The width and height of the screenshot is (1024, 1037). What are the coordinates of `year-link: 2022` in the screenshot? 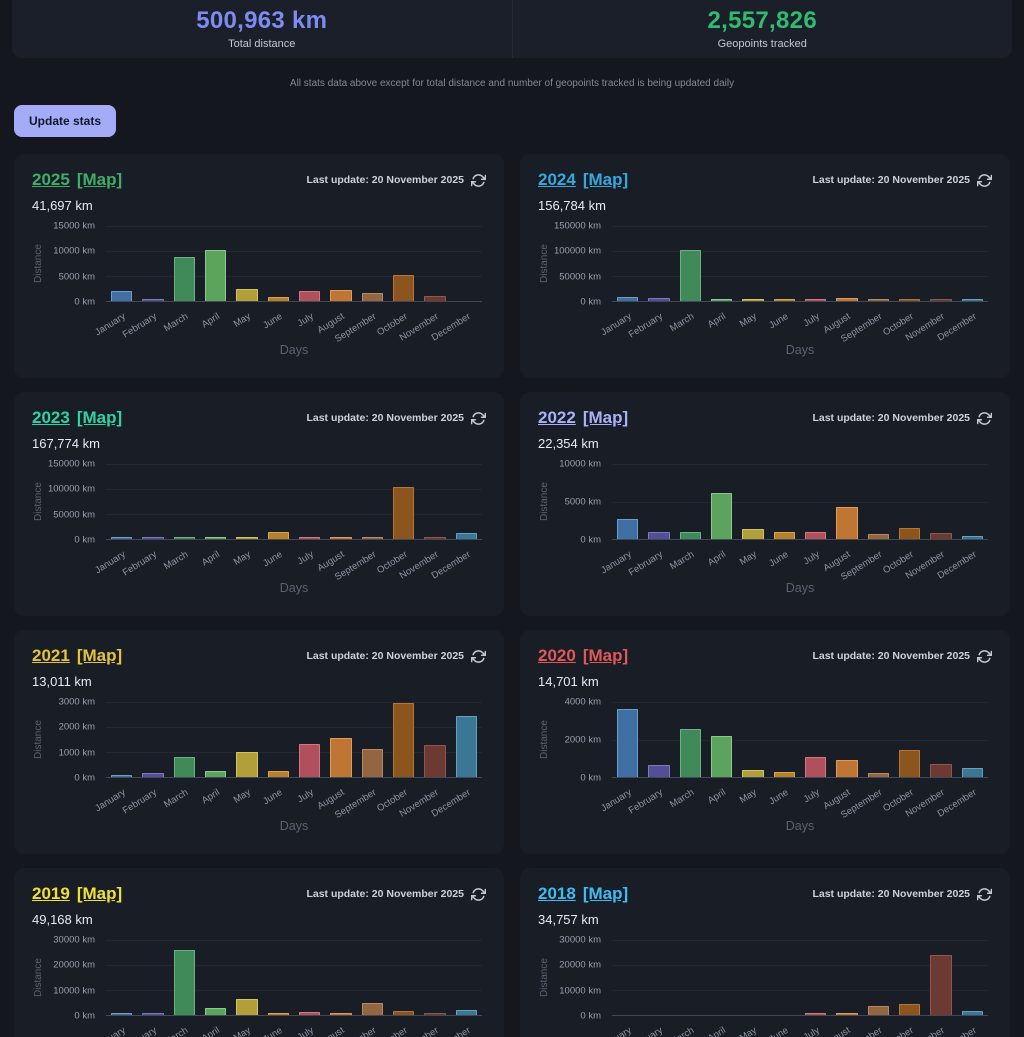 It's located at (557, 417).